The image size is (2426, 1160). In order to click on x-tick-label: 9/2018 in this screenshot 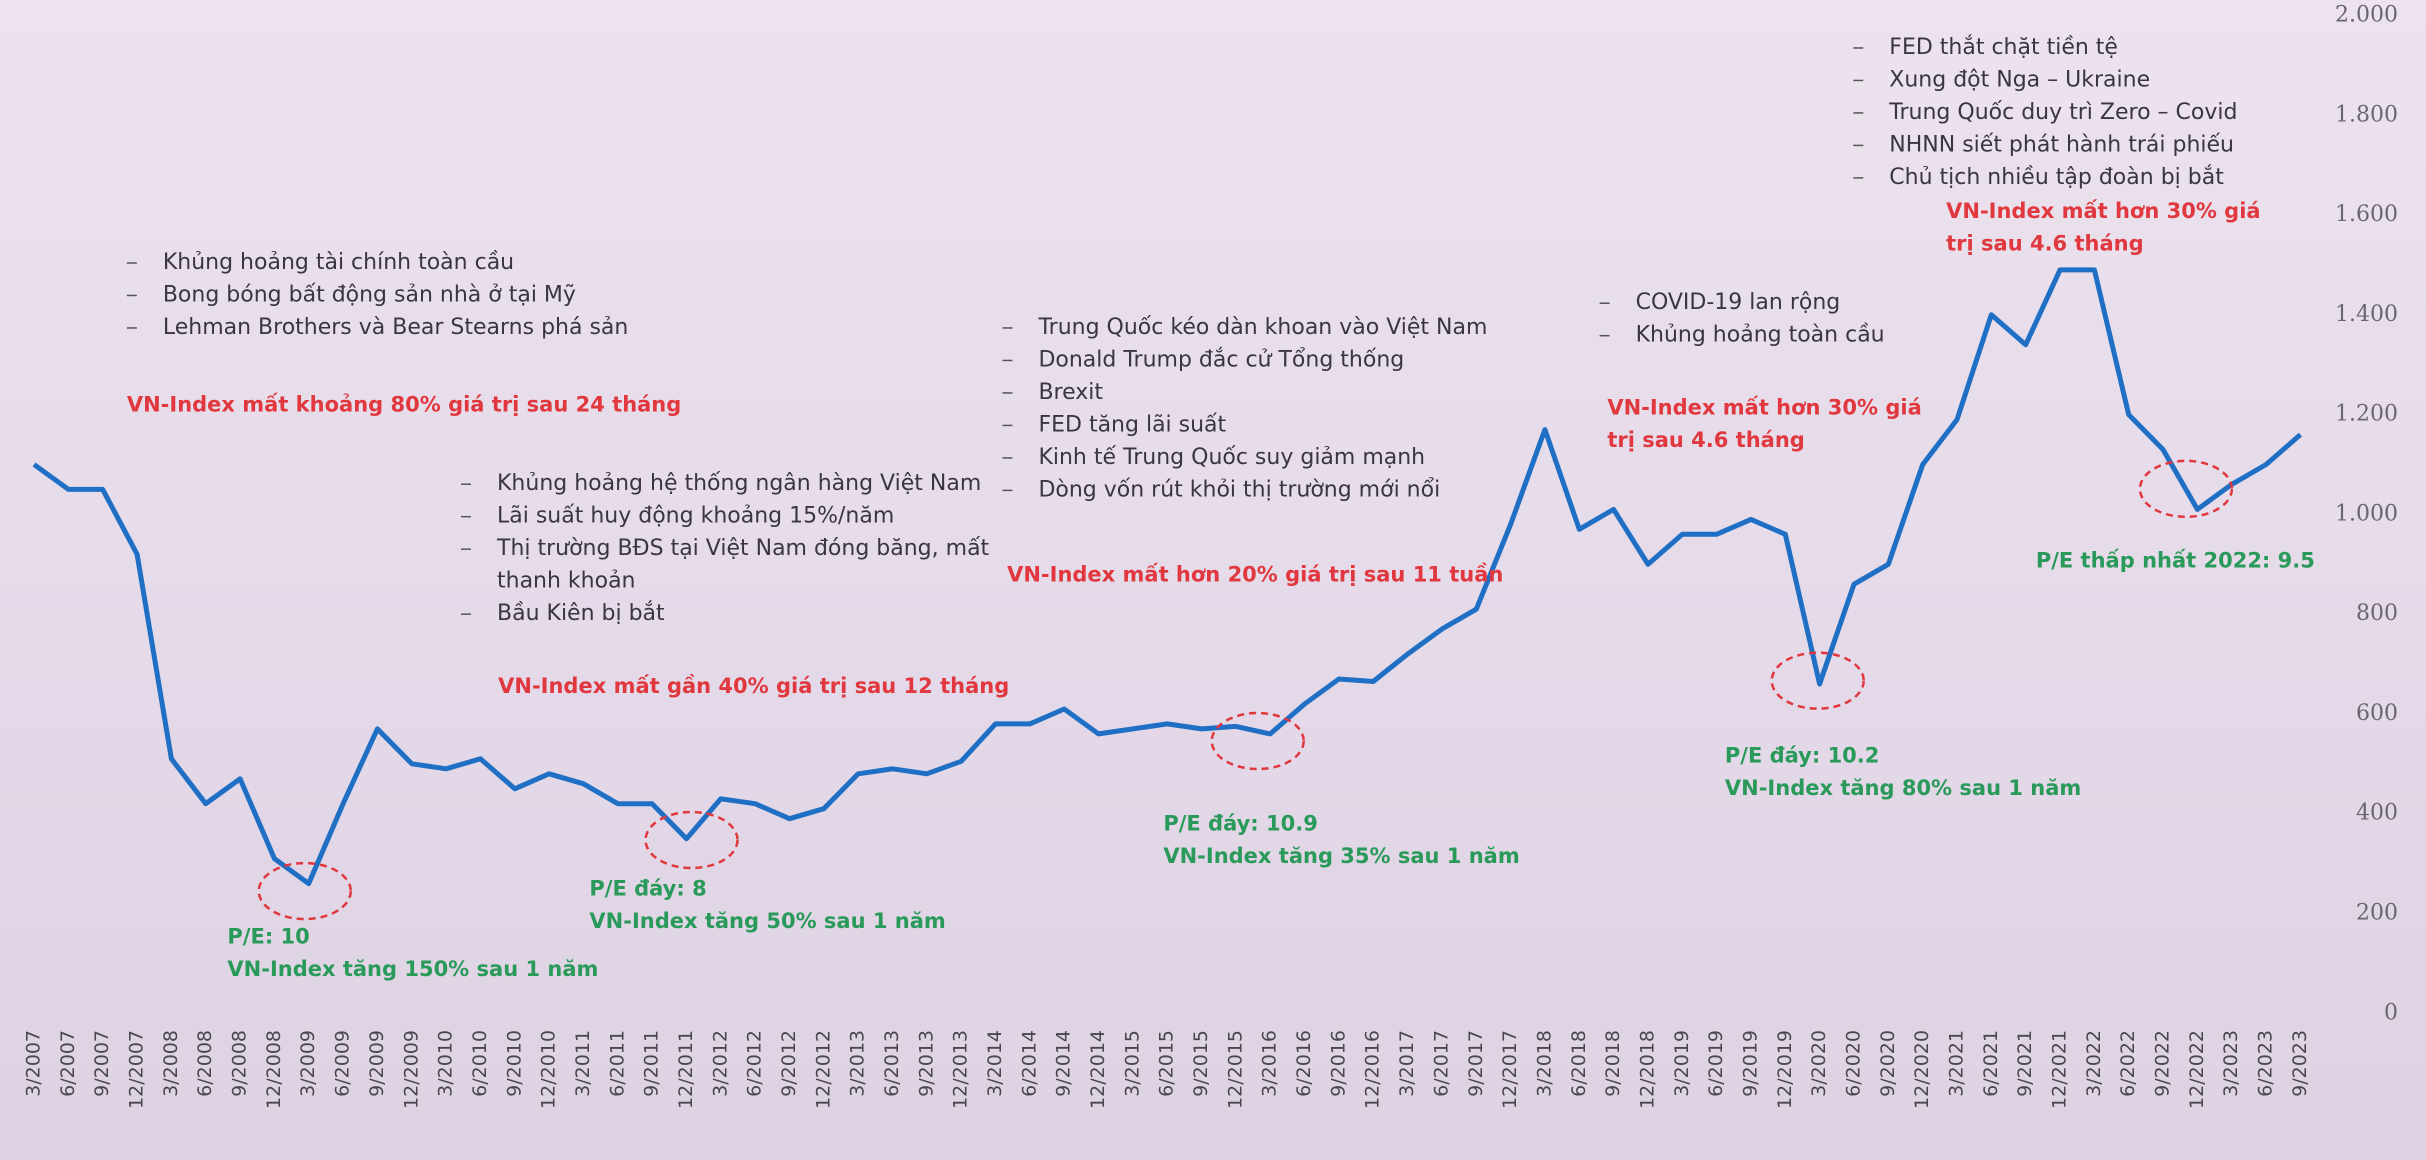, I will do `click(1613, 1063)`.